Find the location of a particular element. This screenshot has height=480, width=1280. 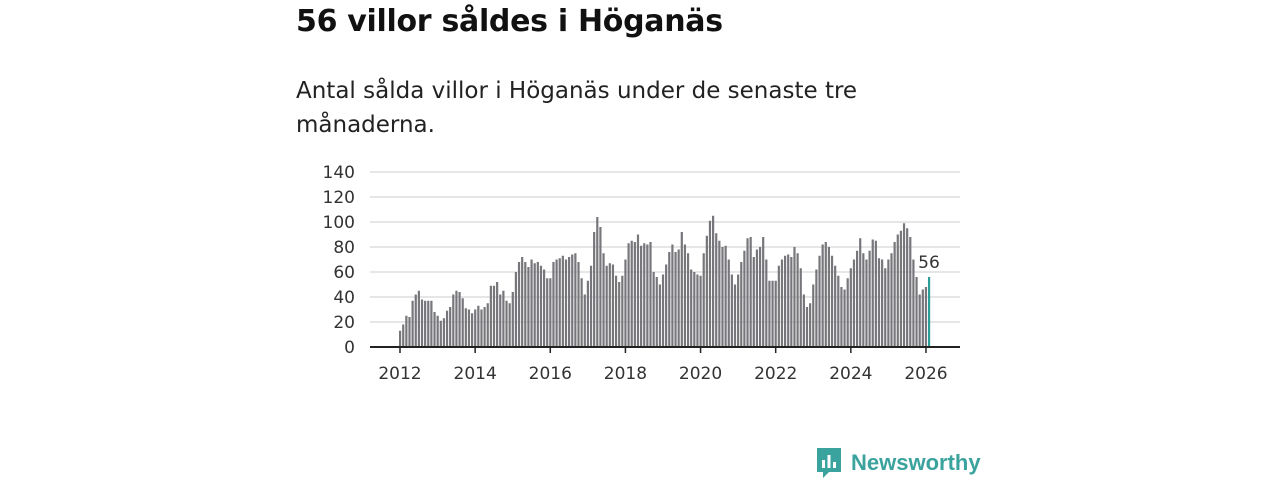

chart-title: 56 villor såldes i Höganäs is located at coordinates (509, 21).